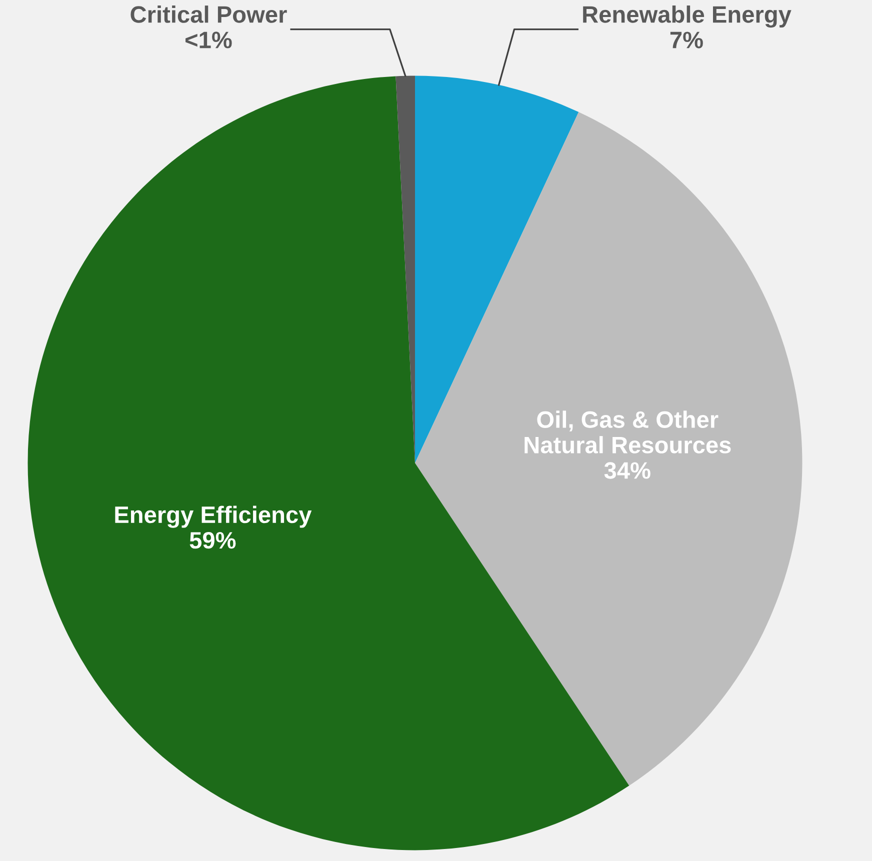  What do you see at coordinates (209, 40) in the screenshot?
I see `data-label: <1%` at bounding box center [209, 40].